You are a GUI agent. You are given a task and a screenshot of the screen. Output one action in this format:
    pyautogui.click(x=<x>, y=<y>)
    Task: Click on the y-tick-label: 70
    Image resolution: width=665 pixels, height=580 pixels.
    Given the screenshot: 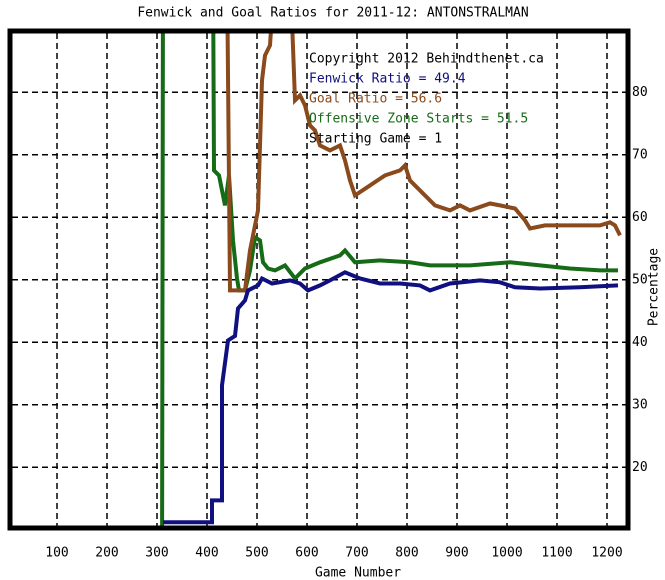 What is the action you would take?
    pyautogui.click(x=640, y=154)
    